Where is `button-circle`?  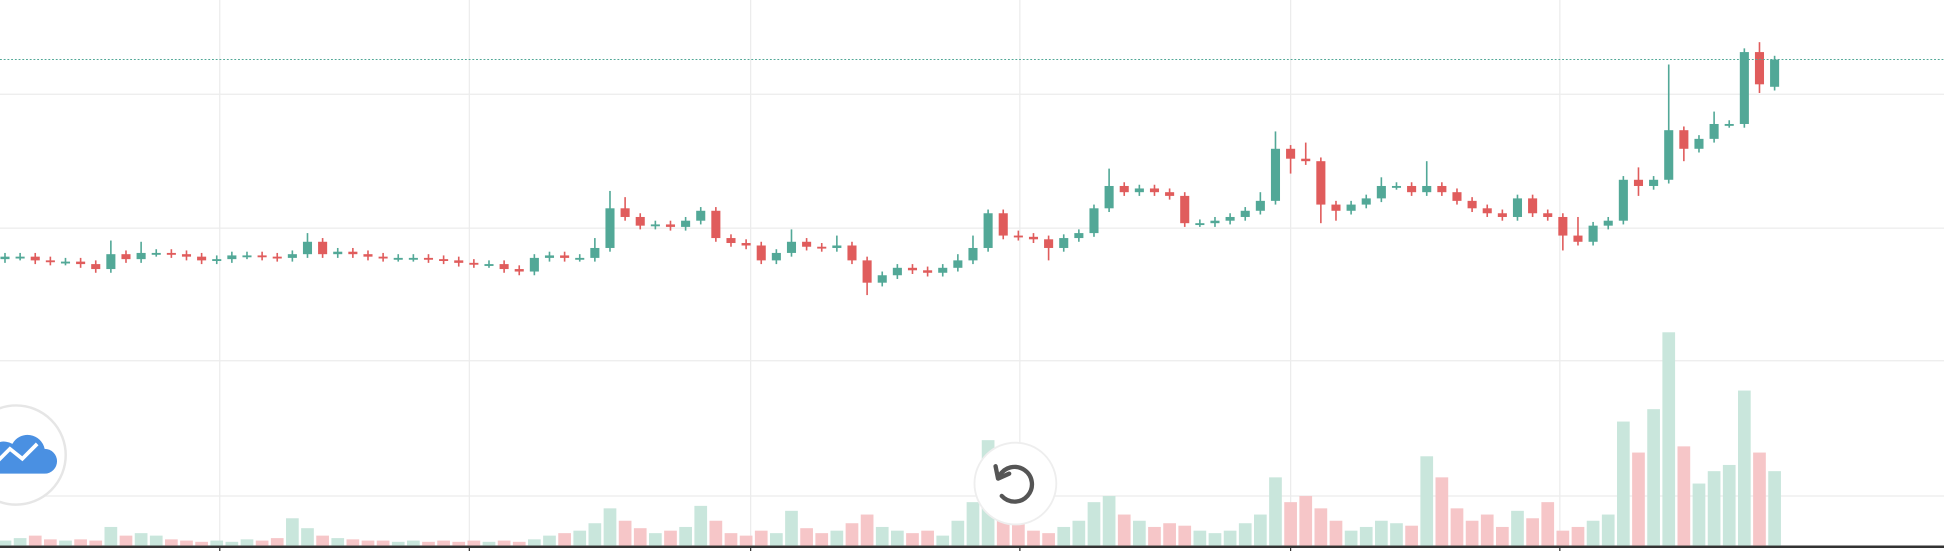
button-circle is located at coordinates (1015, 483).